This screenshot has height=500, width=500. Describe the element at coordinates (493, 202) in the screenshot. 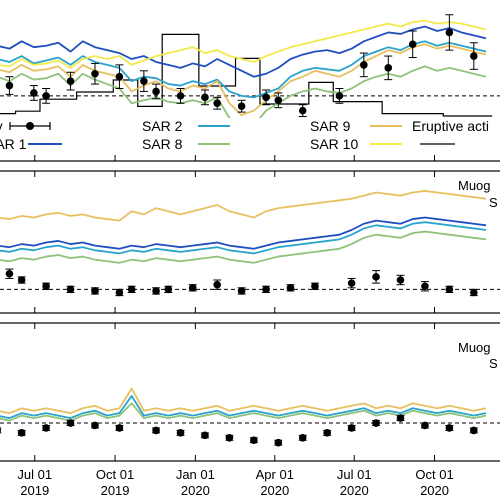

I see `middle-panel-label-line2: S` at that location.